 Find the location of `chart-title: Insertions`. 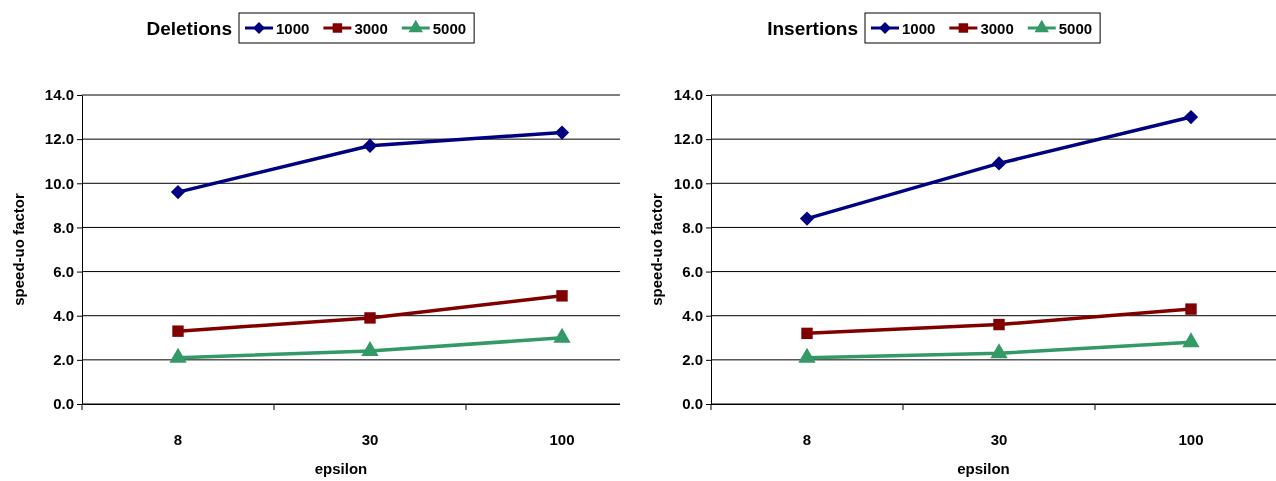

chart-title: Insertions is located at coordinates (812, 28).